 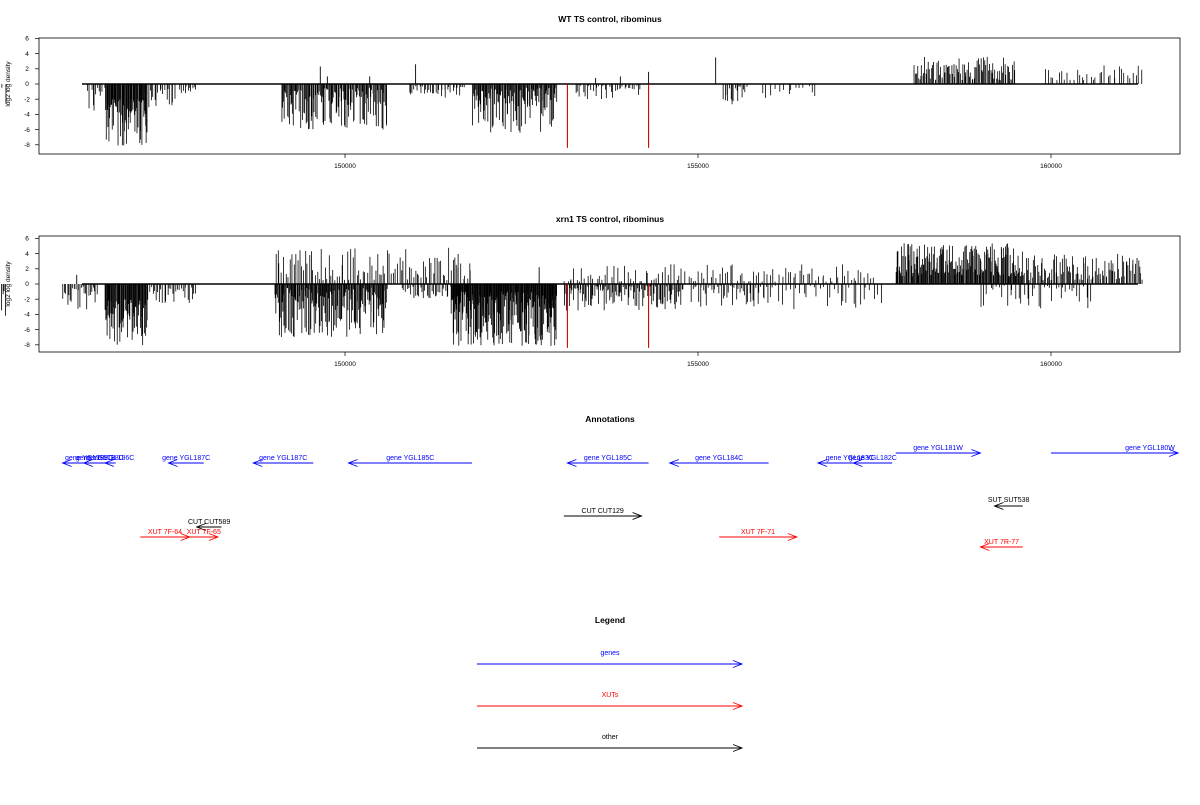 I want to click on gene-label: gene YGL184C, so click(x=719, y=458).